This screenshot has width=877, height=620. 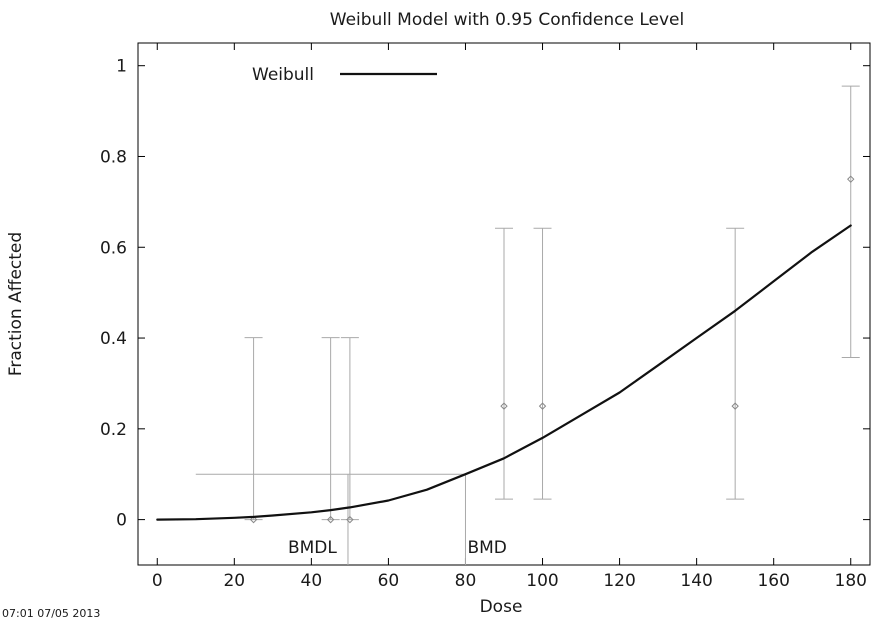 What do you see at coordinates (344, 75) in the screenshot?
I see `legend: Weibull` at bounding box center [344, 75].